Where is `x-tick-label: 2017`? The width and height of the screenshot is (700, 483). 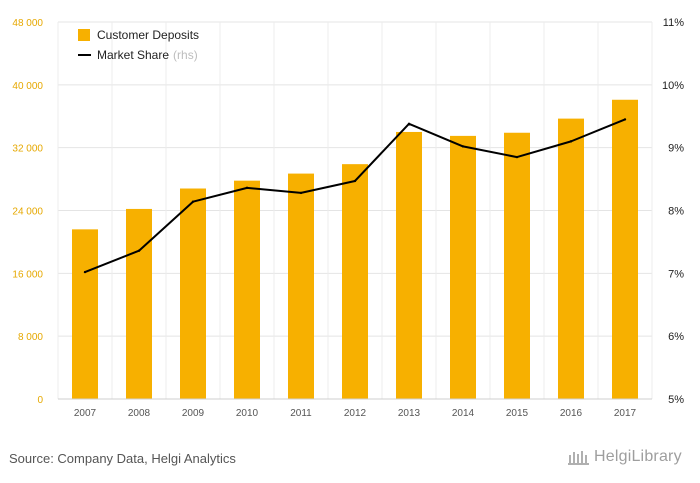 x-tick-label: 2017 is located at coordinates (625, 413).